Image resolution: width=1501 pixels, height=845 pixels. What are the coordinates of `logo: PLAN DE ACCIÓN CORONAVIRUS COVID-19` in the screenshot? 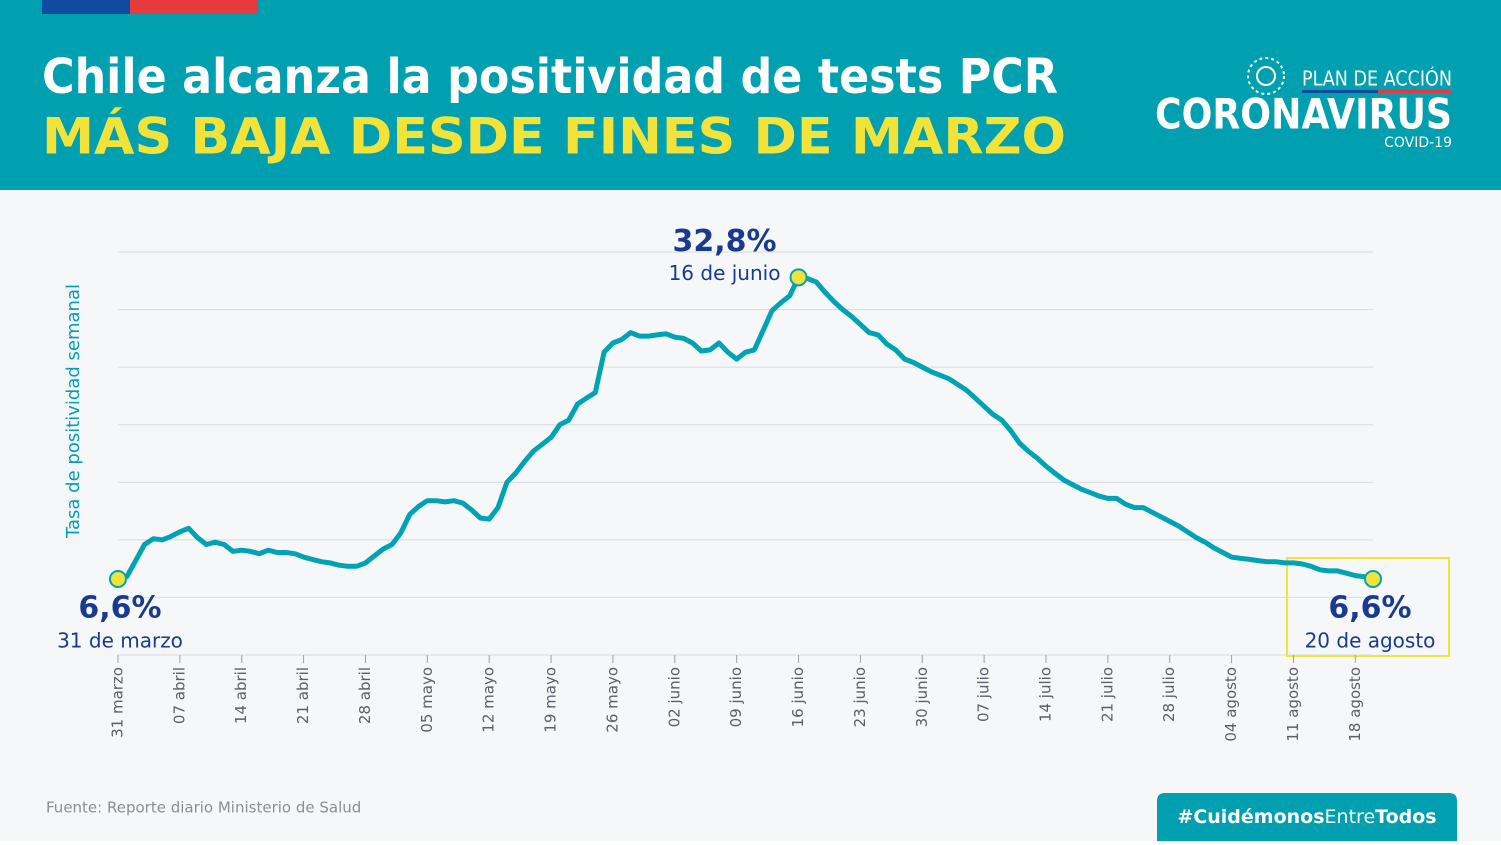 It's located at (1303, 104).